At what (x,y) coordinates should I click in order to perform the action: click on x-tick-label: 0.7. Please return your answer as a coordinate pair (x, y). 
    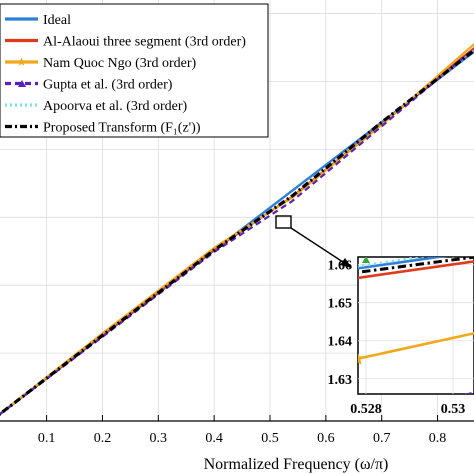
    Looking at the image, I should click on (382, 438).